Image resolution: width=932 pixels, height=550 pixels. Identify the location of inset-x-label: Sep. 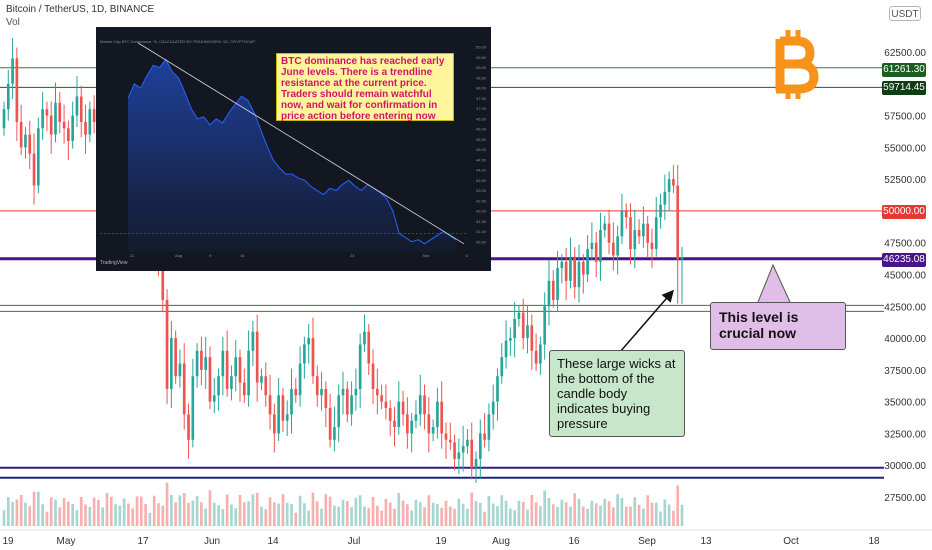
(426, 255).